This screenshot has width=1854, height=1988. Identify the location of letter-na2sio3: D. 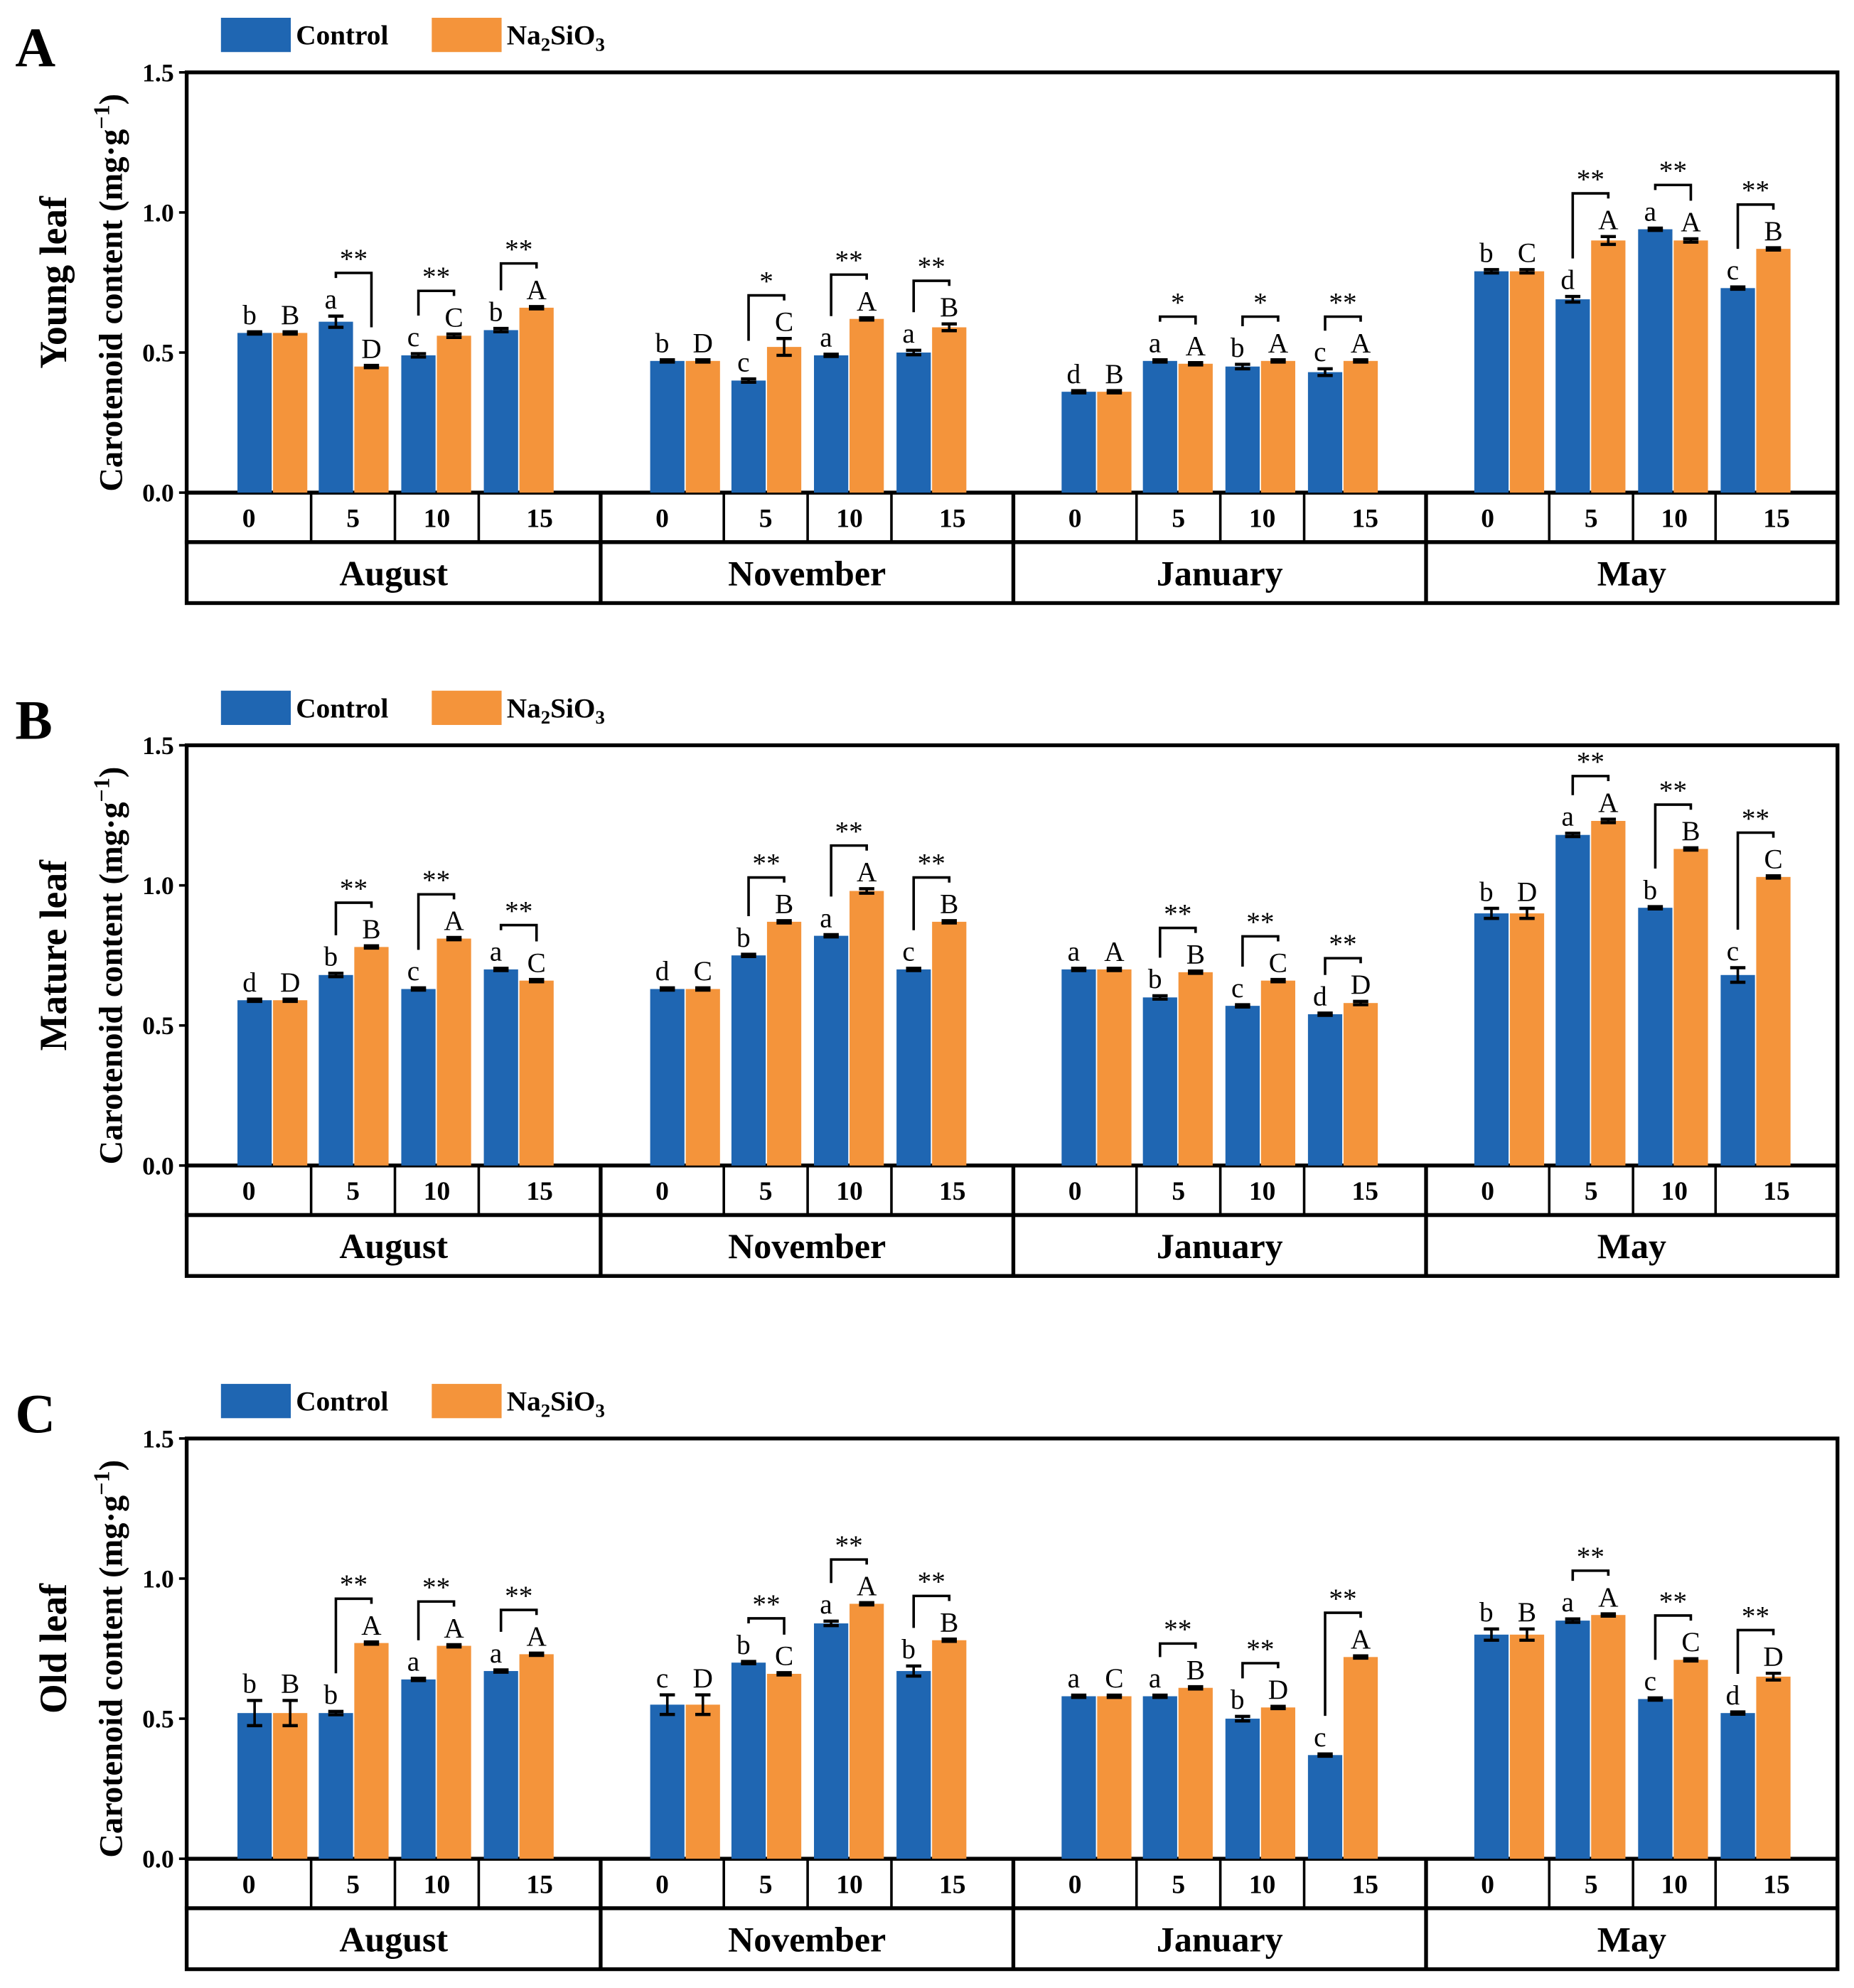
(290, 982).